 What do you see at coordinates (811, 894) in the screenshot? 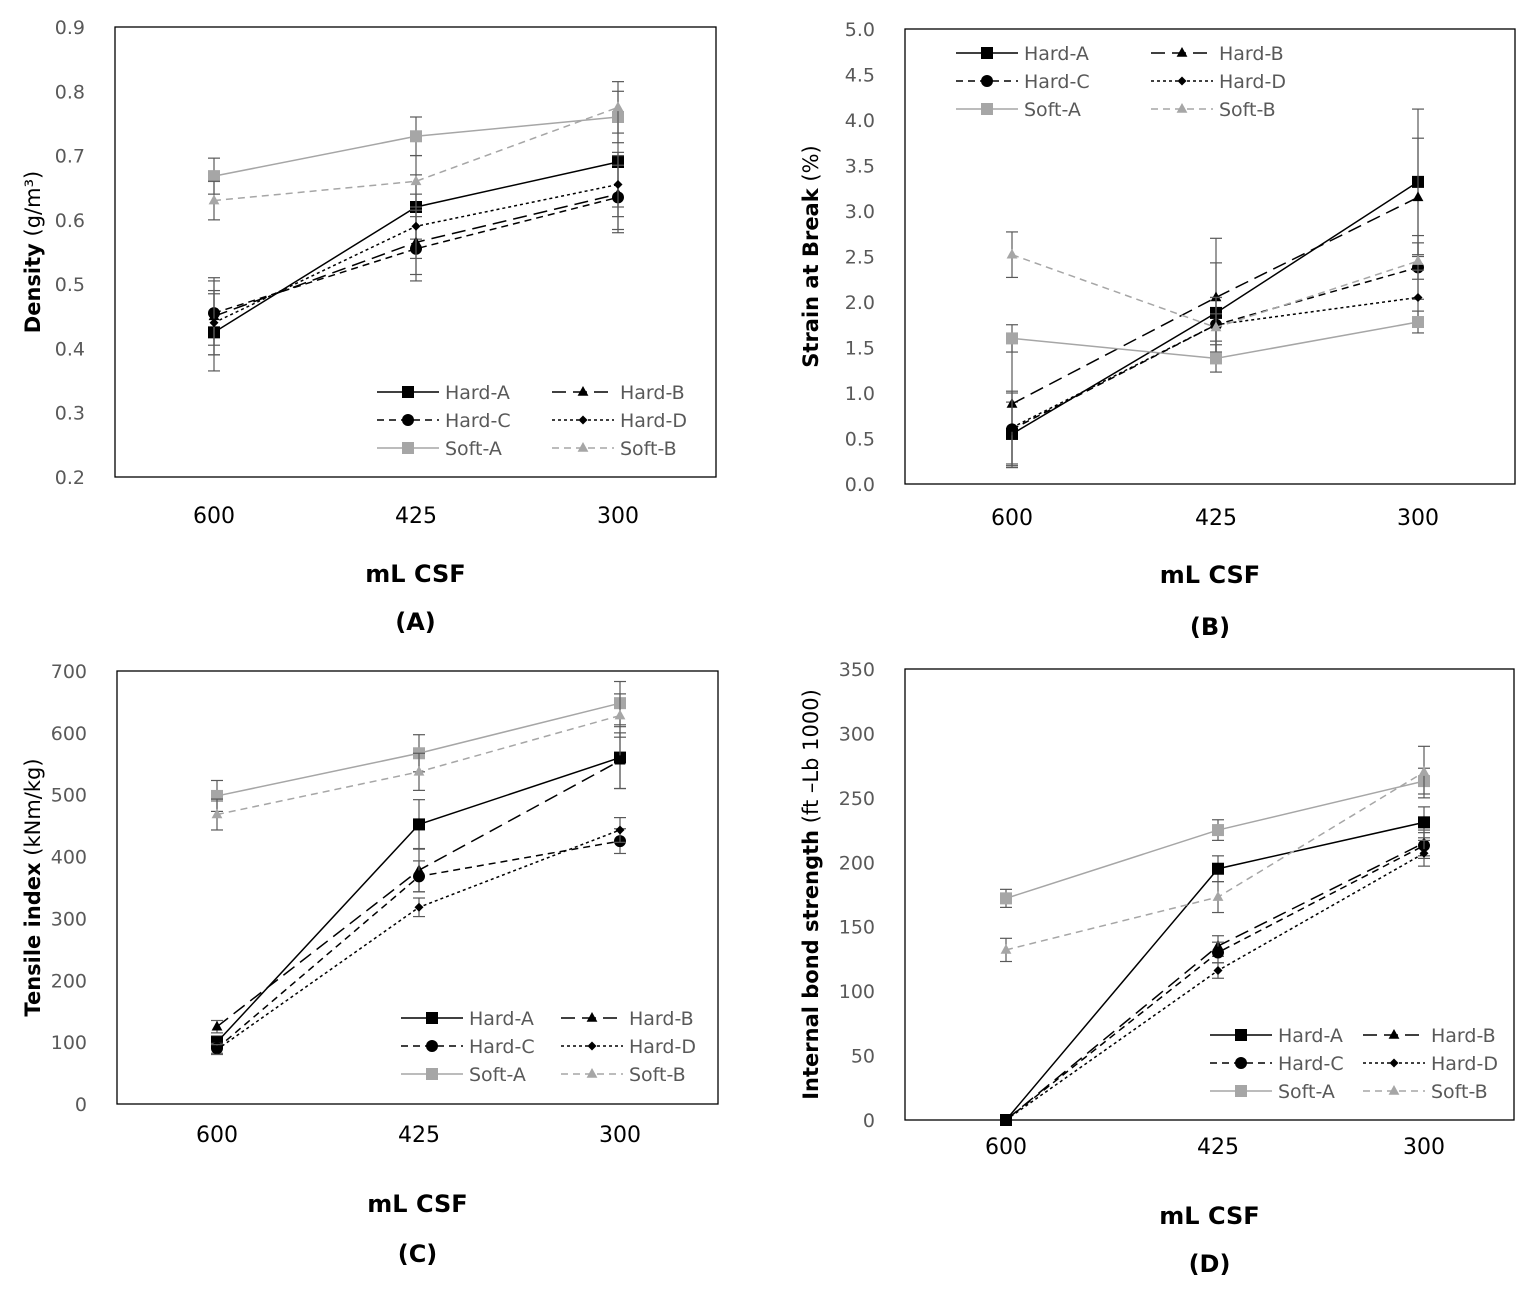
I see `y-axis-label: Internal bond strength (ft –Lb 1000)` at bounding box center [811, 894].